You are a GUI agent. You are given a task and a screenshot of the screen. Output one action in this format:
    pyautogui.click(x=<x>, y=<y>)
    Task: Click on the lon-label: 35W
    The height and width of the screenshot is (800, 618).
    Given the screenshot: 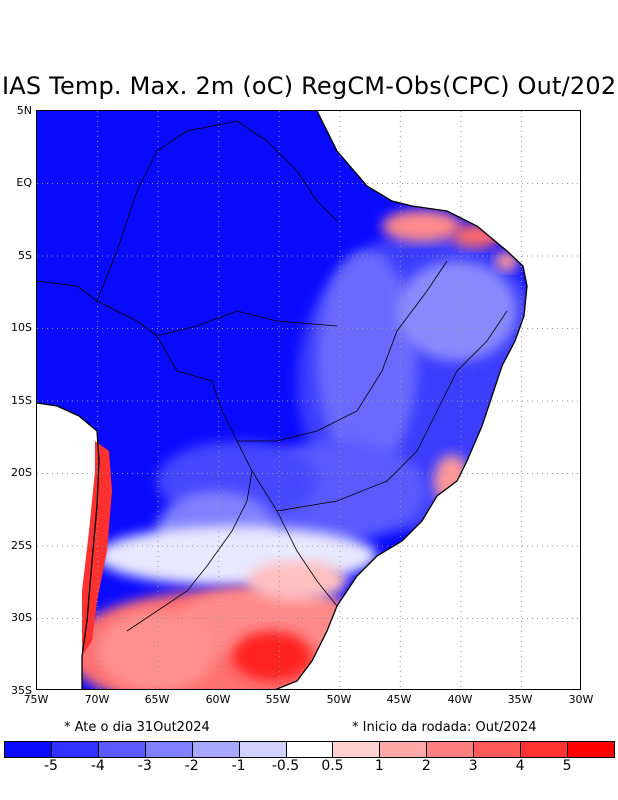 What is the action you would take?
    pyautogui.click(x=520, y=699)
    